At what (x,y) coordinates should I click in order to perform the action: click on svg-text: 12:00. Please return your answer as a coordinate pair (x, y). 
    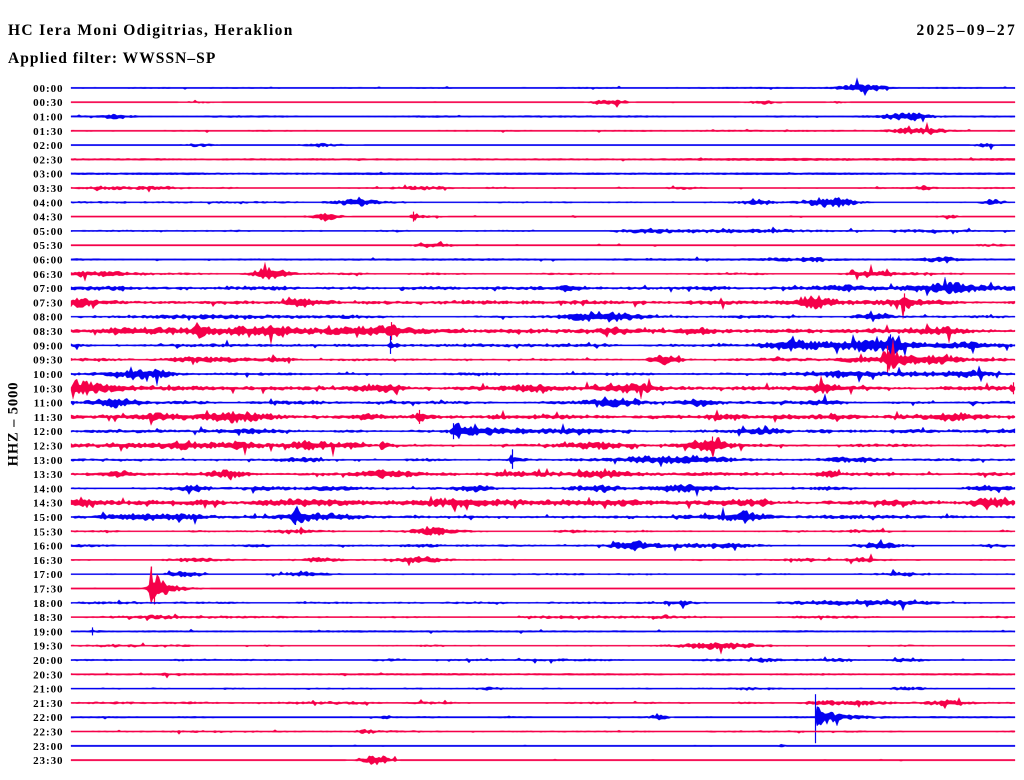
    Looking at the image, I should click on (48, 432).